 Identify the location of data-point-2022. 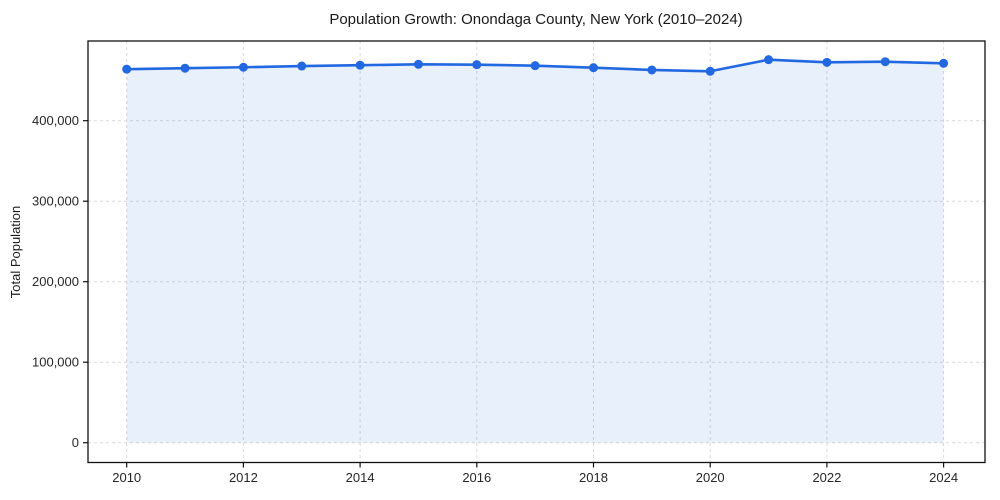
(827, 62).